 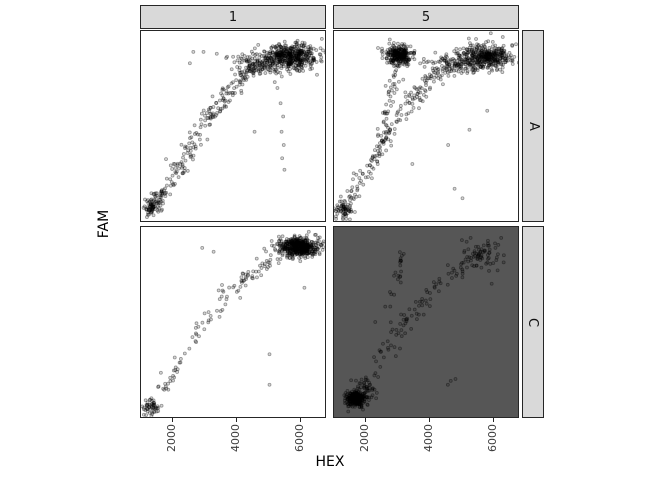 What do you see at coordinates (493, 438) in the screenshot?
I see `x-axis-tick-label: 6000` at bounding box center [493, 438].